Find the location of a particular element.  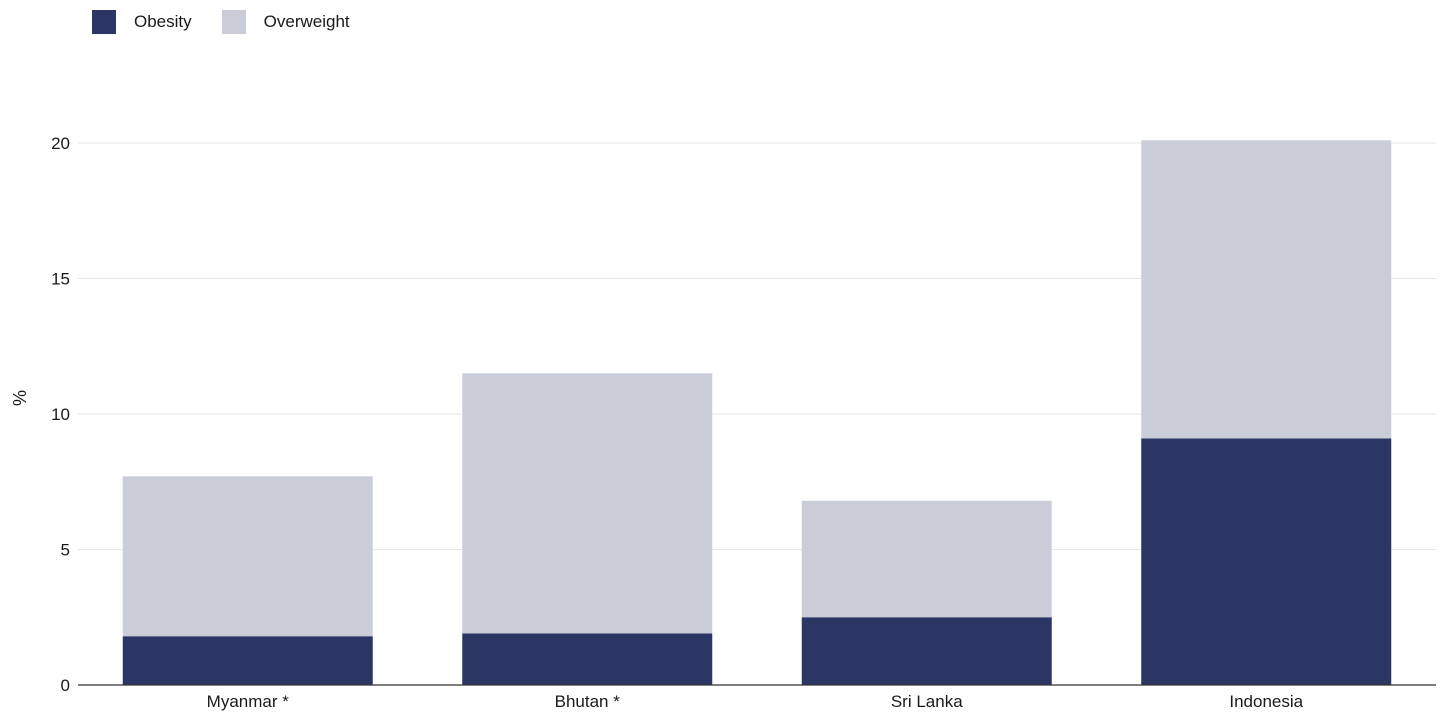

y-axis-title: % is located at coordinates (20, 398).